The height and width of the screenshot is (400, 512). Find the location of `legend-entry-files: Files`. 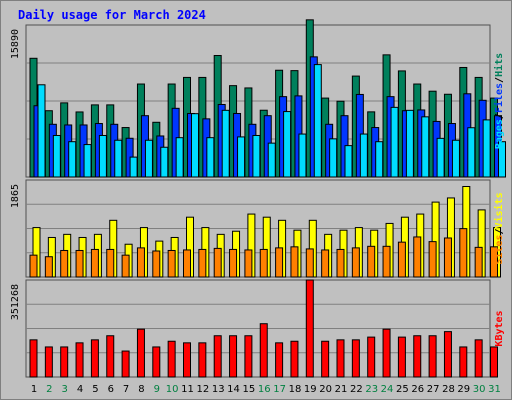

legend-entry-files: Files is located at coordinates (499, 98).